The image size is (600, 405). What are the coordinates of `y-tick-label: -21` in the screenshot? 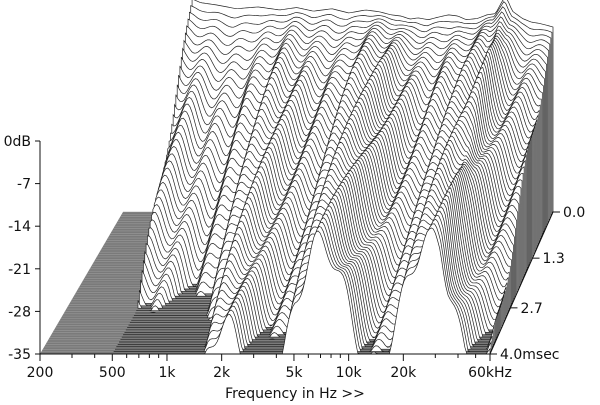 It's located at (19, 270).